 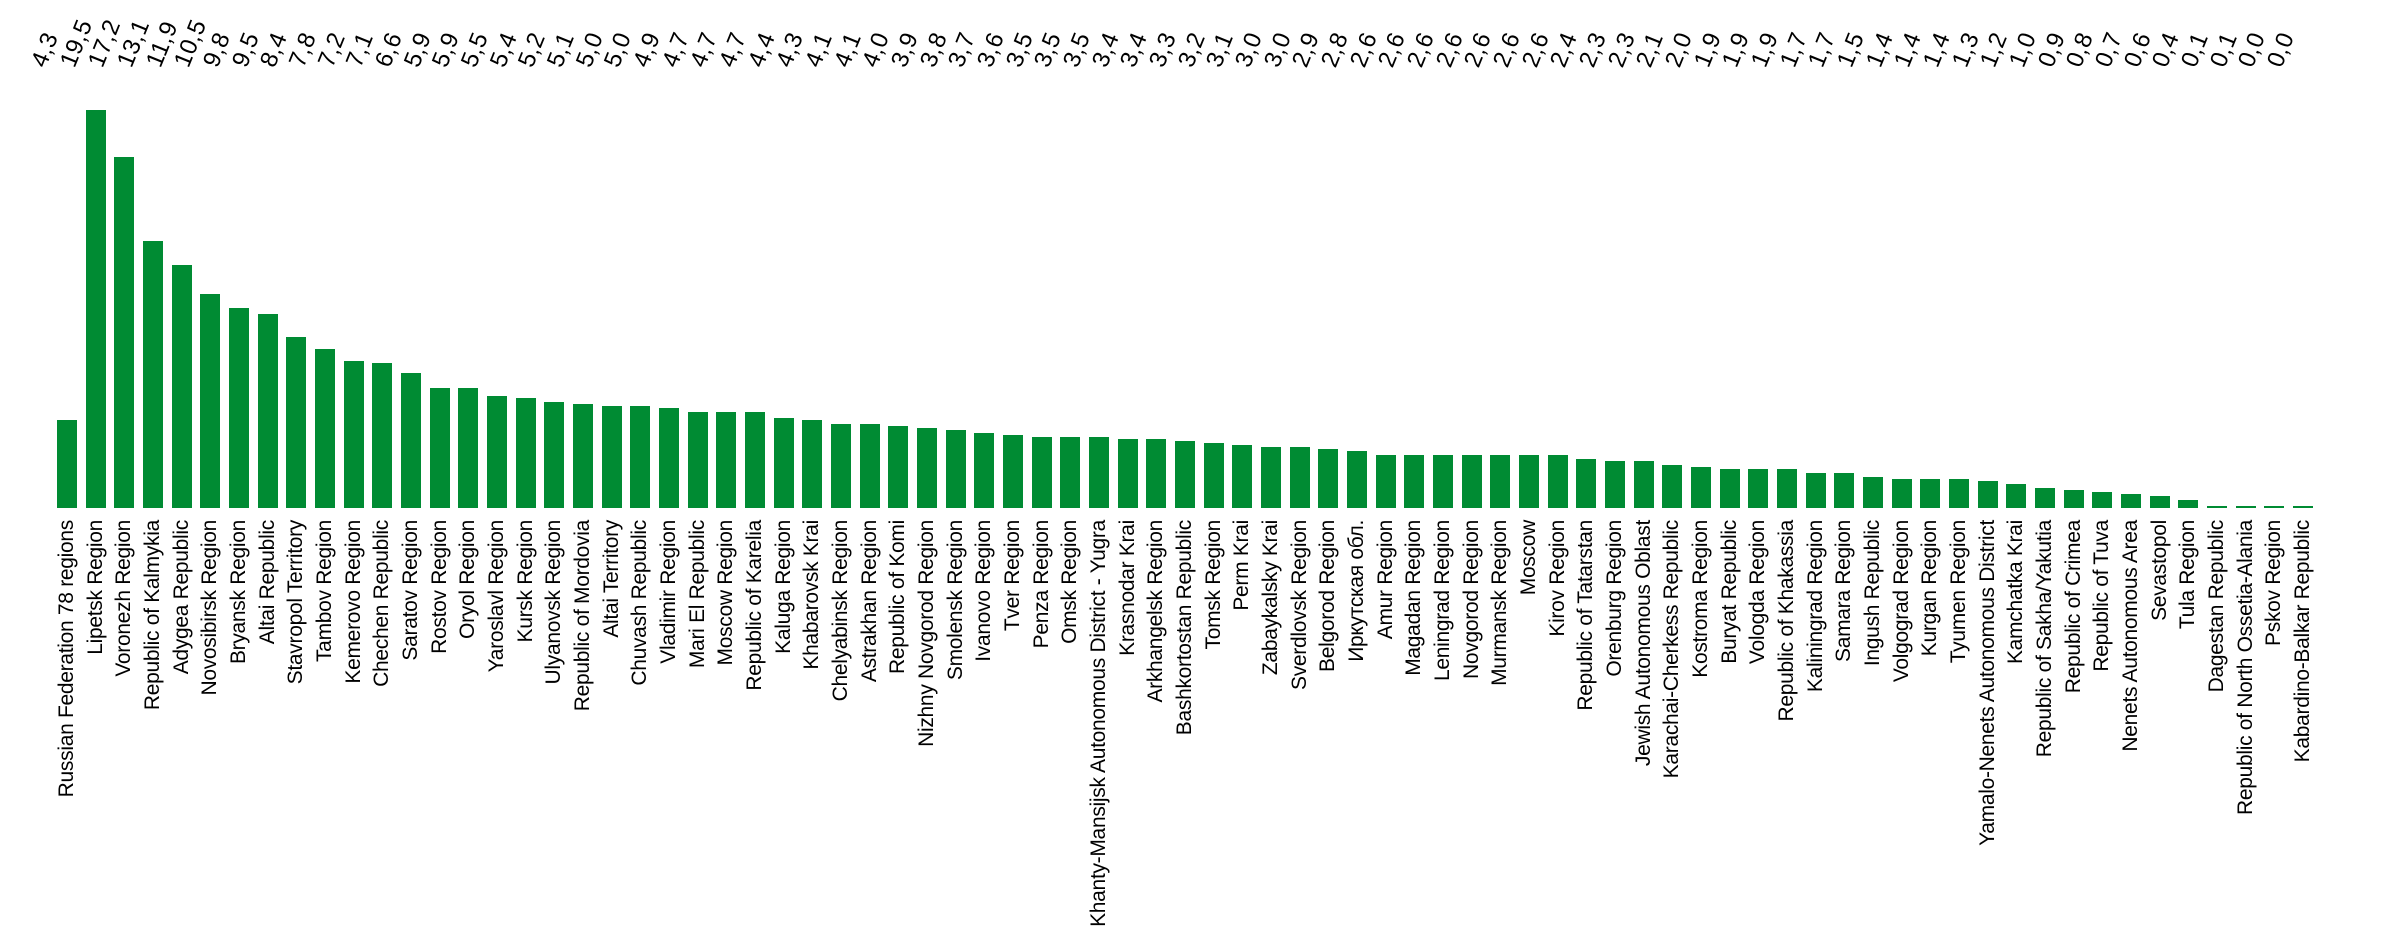 I want to click on category-label: Republic of Tuva, so click(x=2102, y=596).